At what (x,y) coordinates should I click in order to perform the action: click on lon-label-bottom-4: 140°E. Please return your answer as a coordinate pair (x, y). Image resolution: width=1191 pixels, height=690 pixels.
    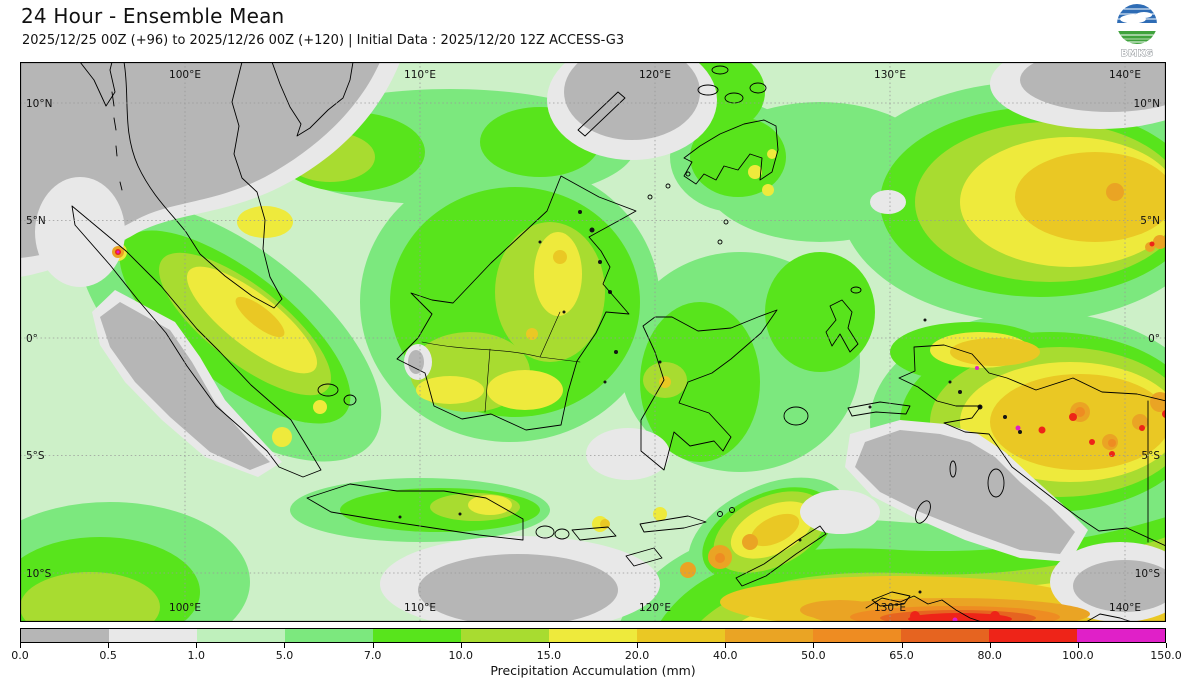
    Looking at the image, I should click on (1125, 608).